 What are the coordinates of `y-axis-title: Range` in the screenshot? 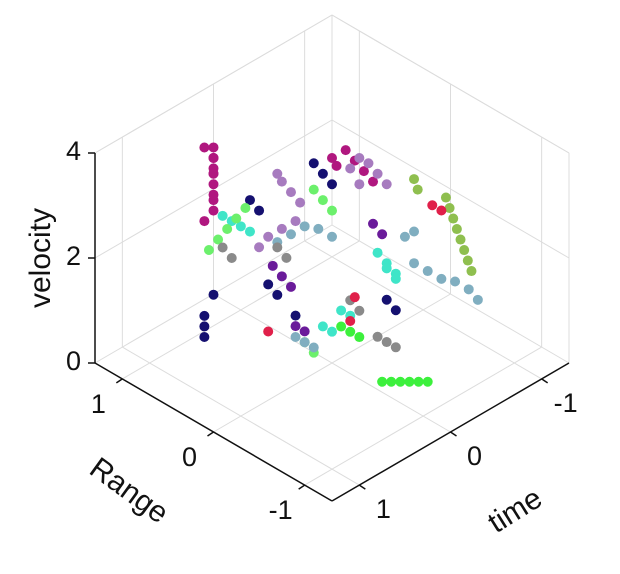 It's located at (128, 490).